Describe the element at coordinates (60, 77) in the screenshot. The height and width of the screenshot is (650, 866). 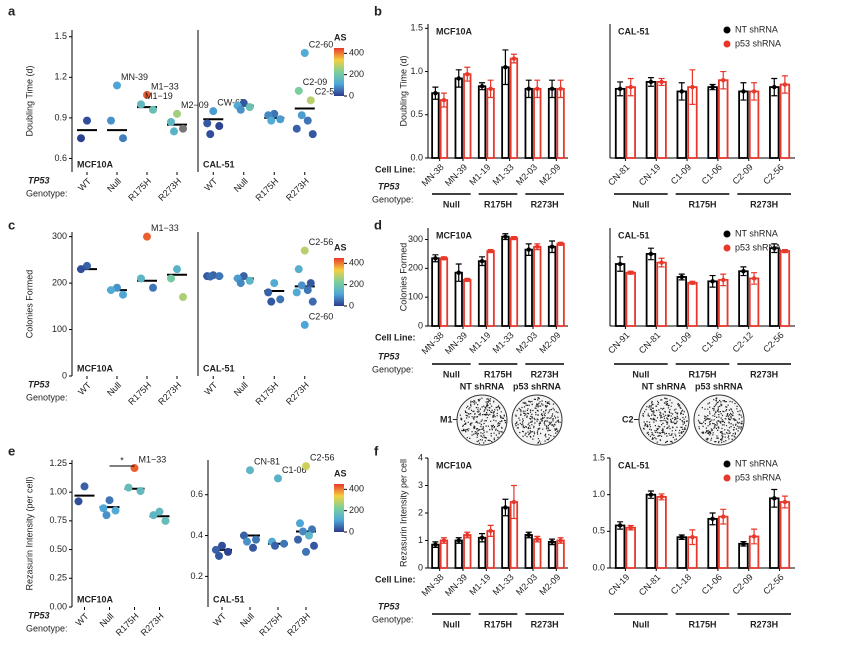
I see `y-tick-label: 1.2` at that location.